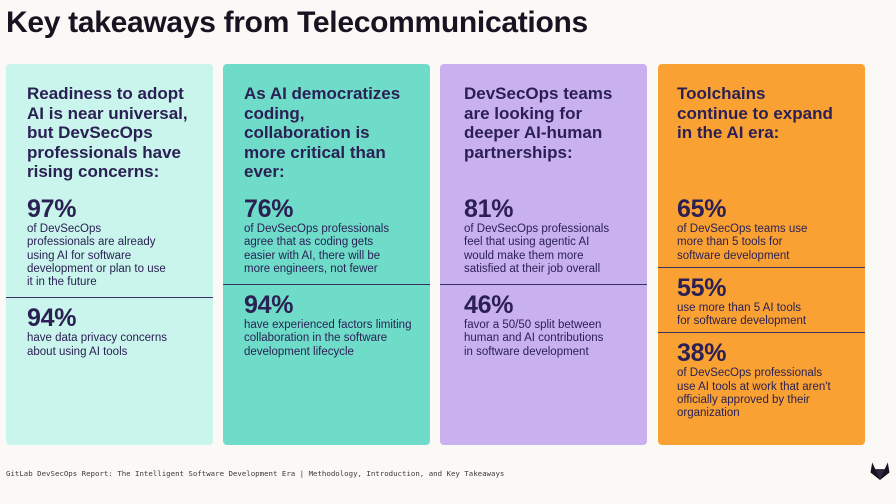 The image size is (896, 504). I want to click on stat-value: 81%, so click(489, 209).